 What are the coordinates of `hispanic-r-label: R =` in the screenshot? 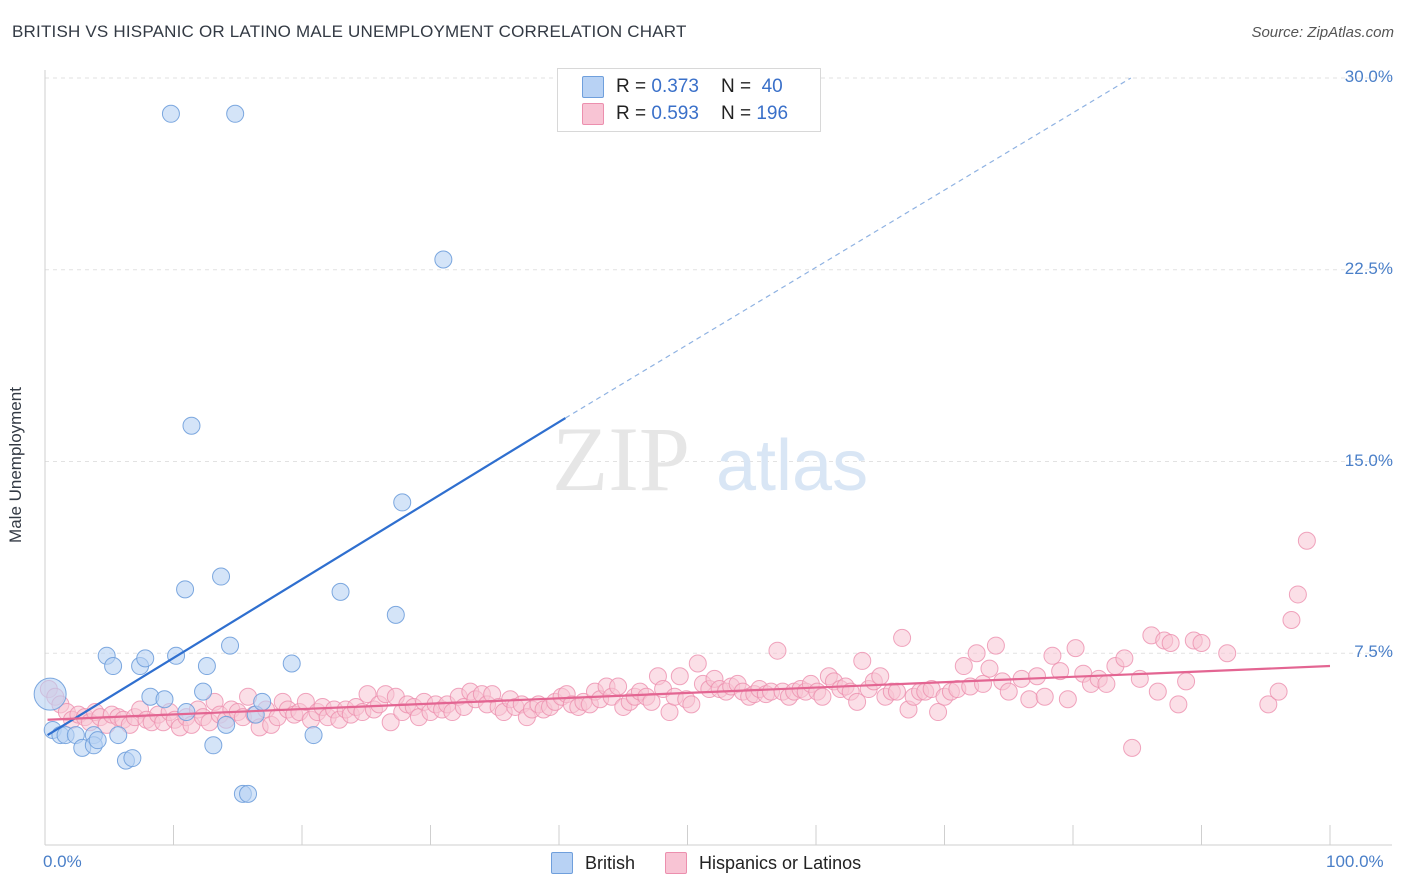 It's located at (631, 113).